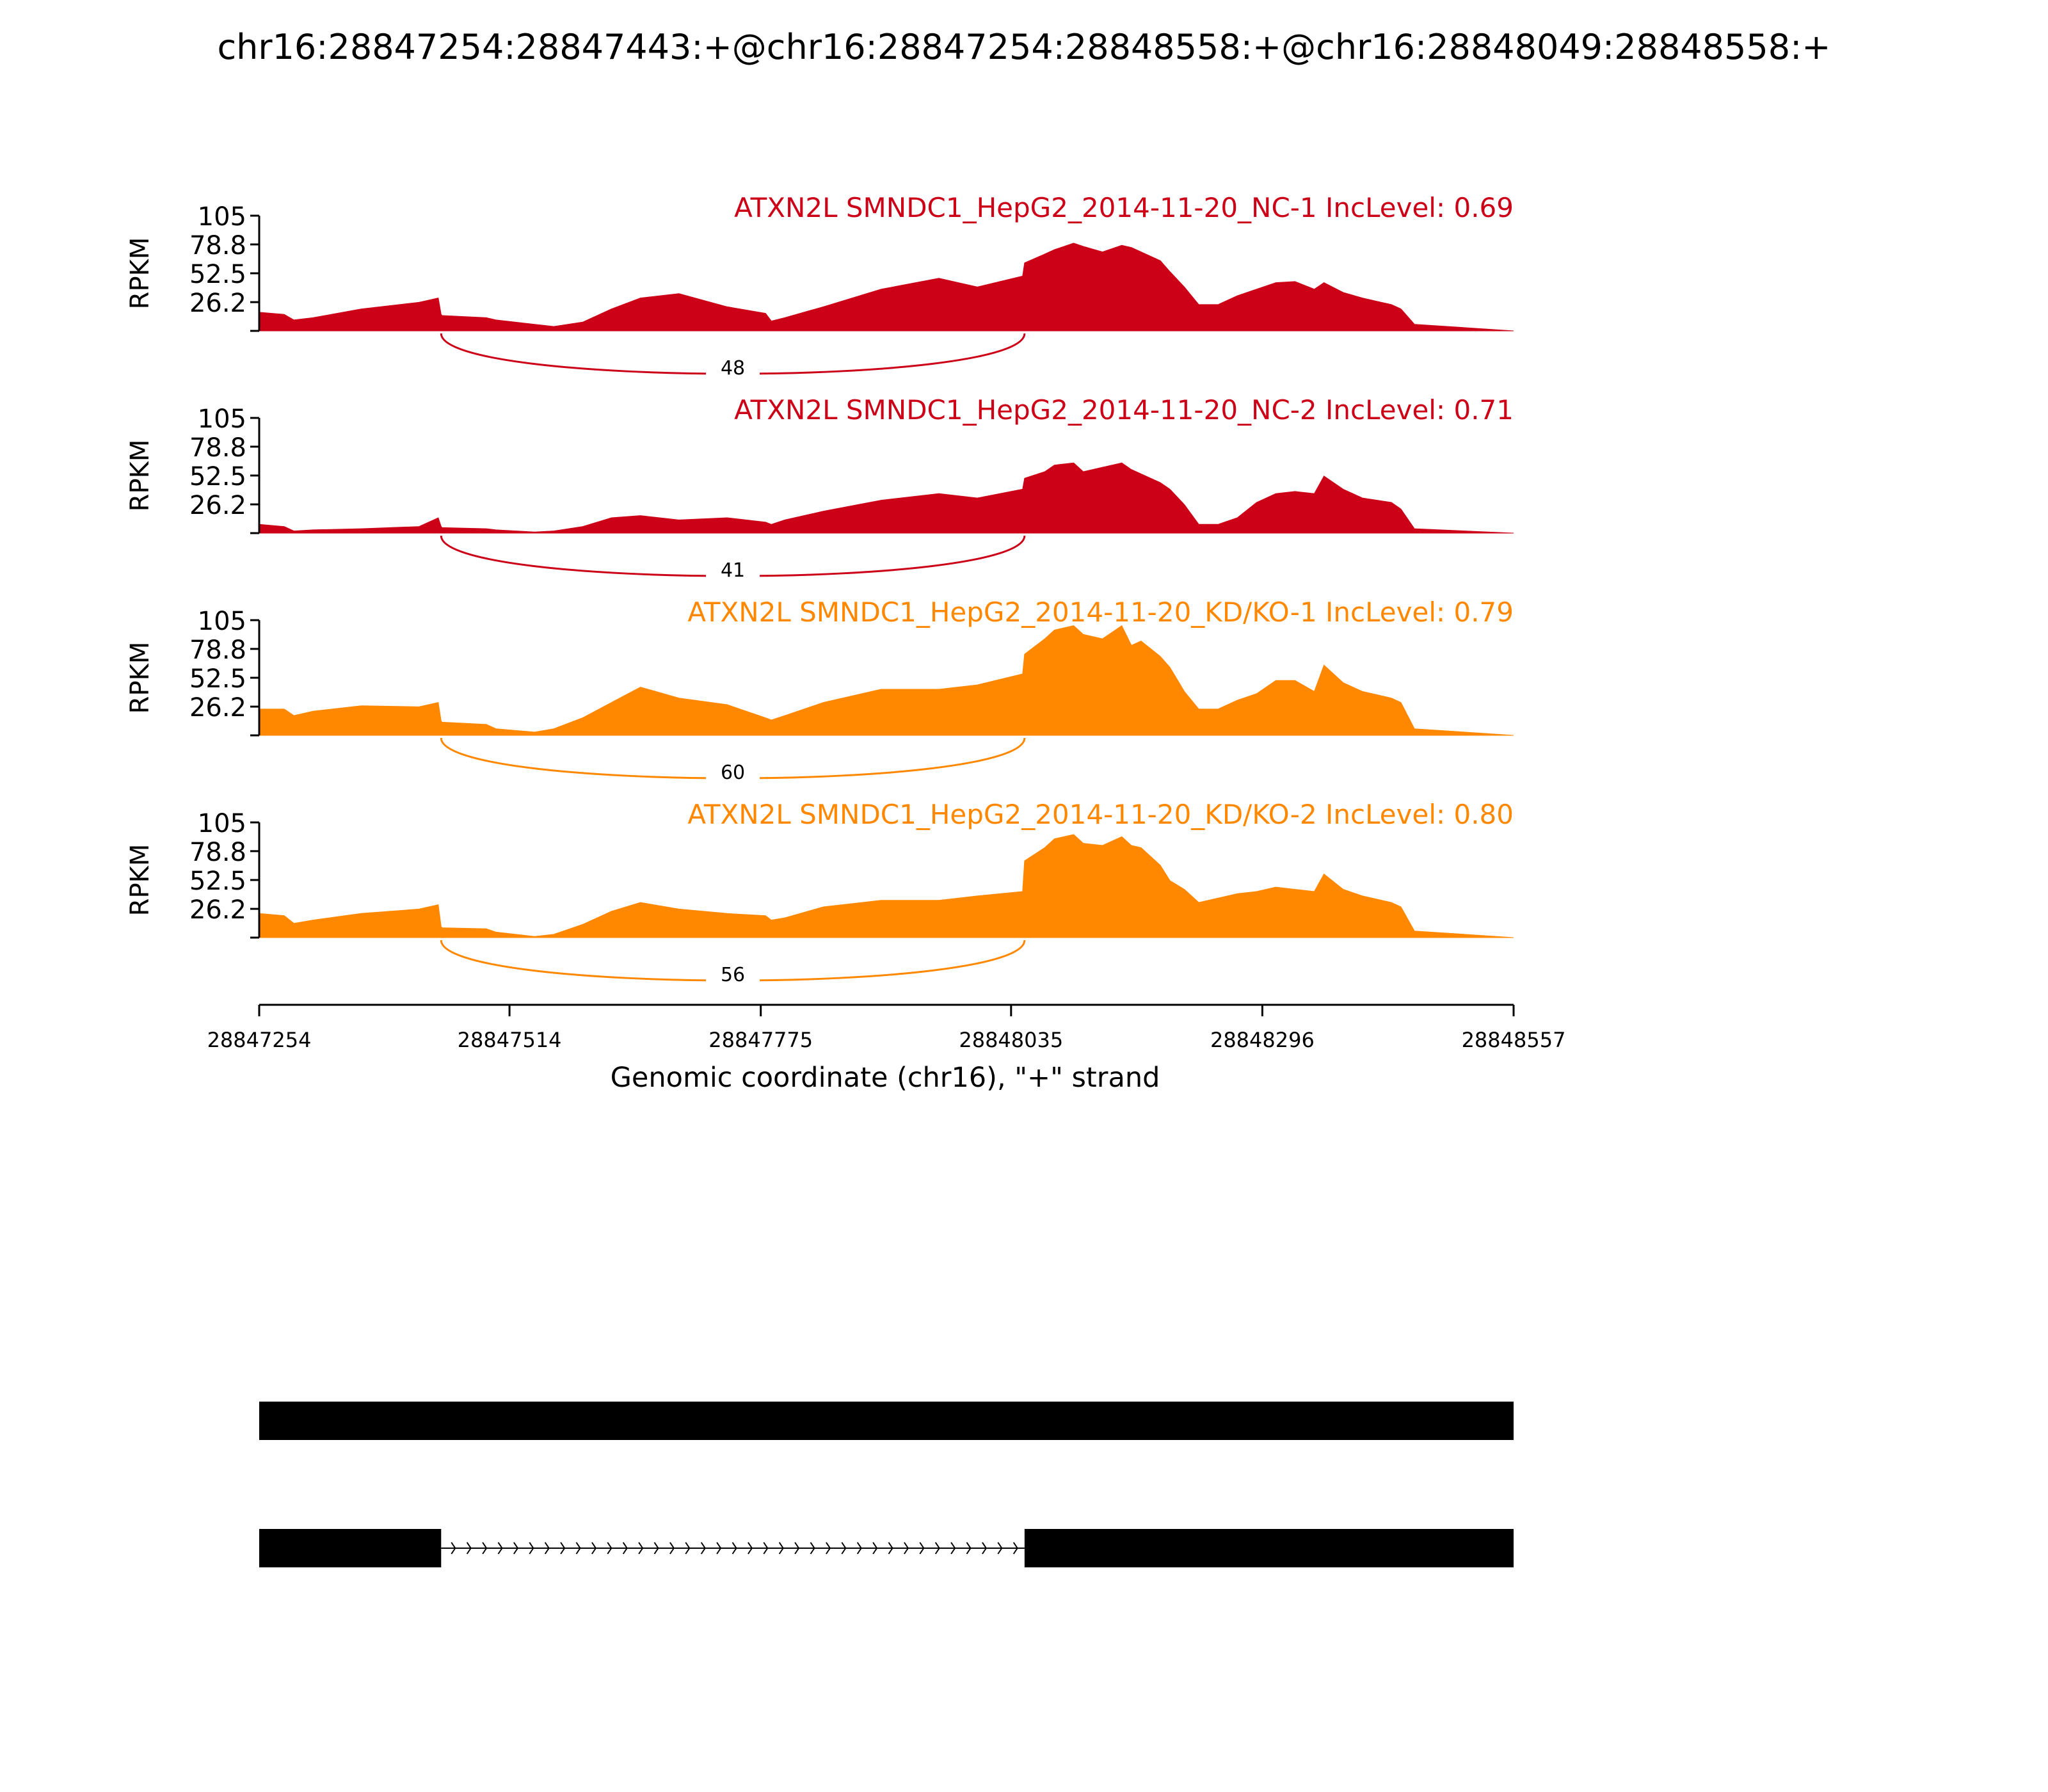 This screenshot has height=1792, width=2048. Describe the element at coordinates (760, 1040) in the screenshot. I see `x-tick-label: 28847775` at that location.